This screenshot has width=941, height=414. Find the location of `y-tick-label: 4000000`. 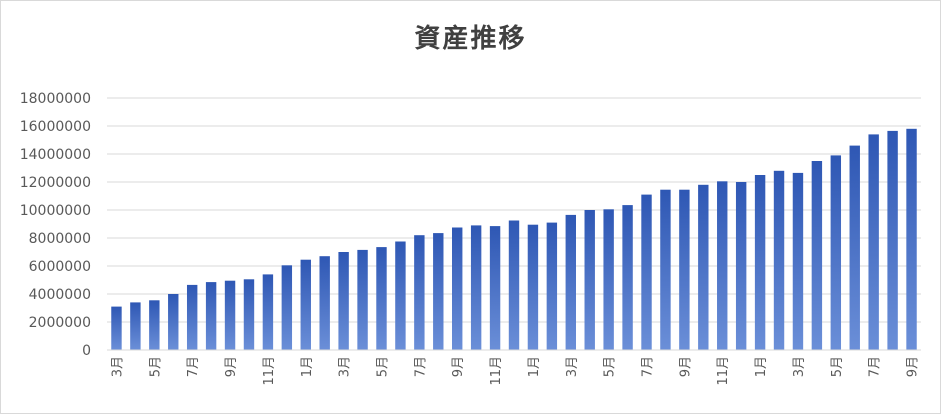

y-tick-label: 4000000 is located at coordinates (60, 295).